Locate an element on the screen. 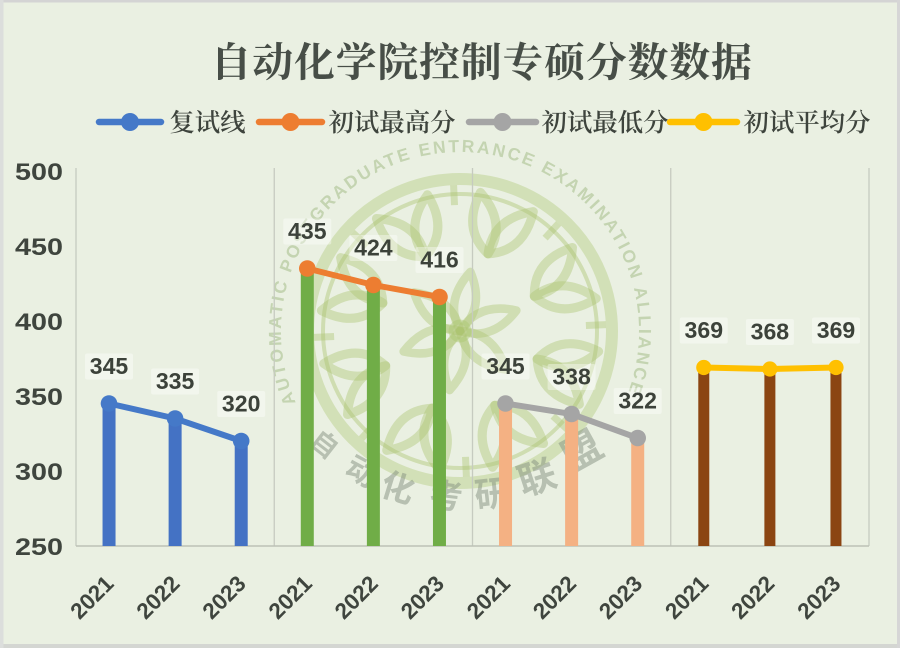  svg-text: 450 is located at coordinates (39, 247).